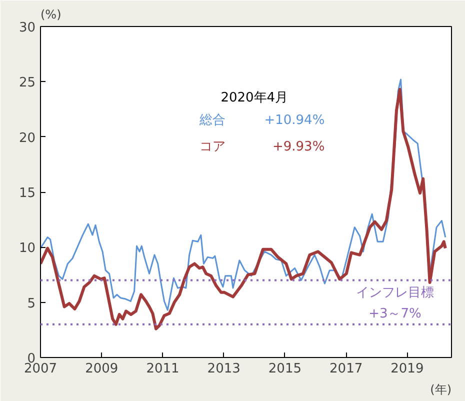 The image size is (465, 401). Describe the element at coordinates (223, 369) in the screenshot. I see `x-tick-label: 2013` at that location.